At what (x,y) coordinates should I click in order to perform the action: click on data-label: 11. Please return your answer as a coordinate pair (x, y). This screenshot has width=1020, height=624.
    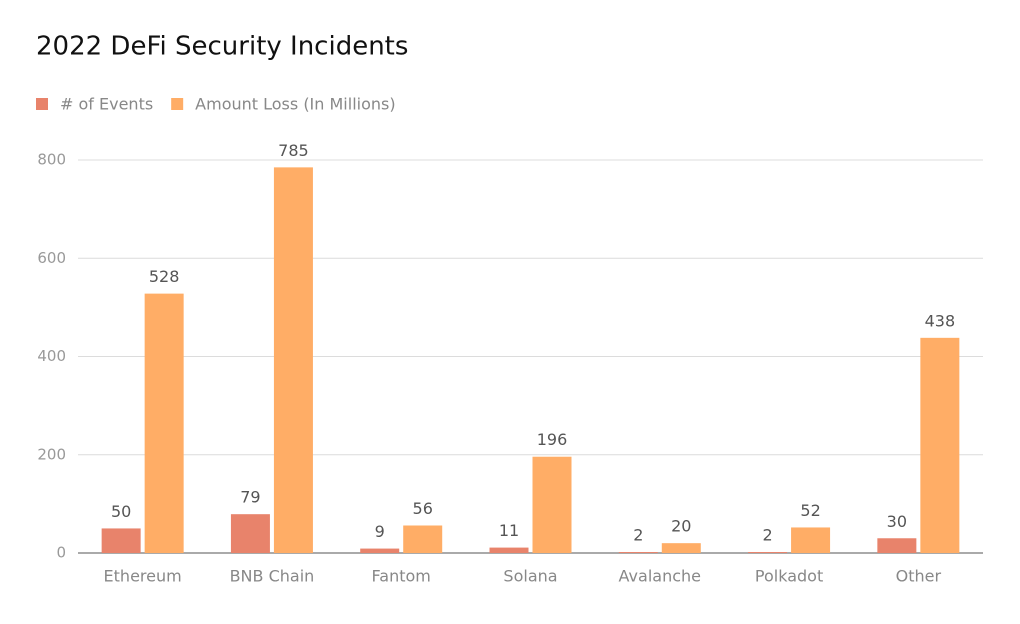
    Looking at the image, I should click on (509, 530).